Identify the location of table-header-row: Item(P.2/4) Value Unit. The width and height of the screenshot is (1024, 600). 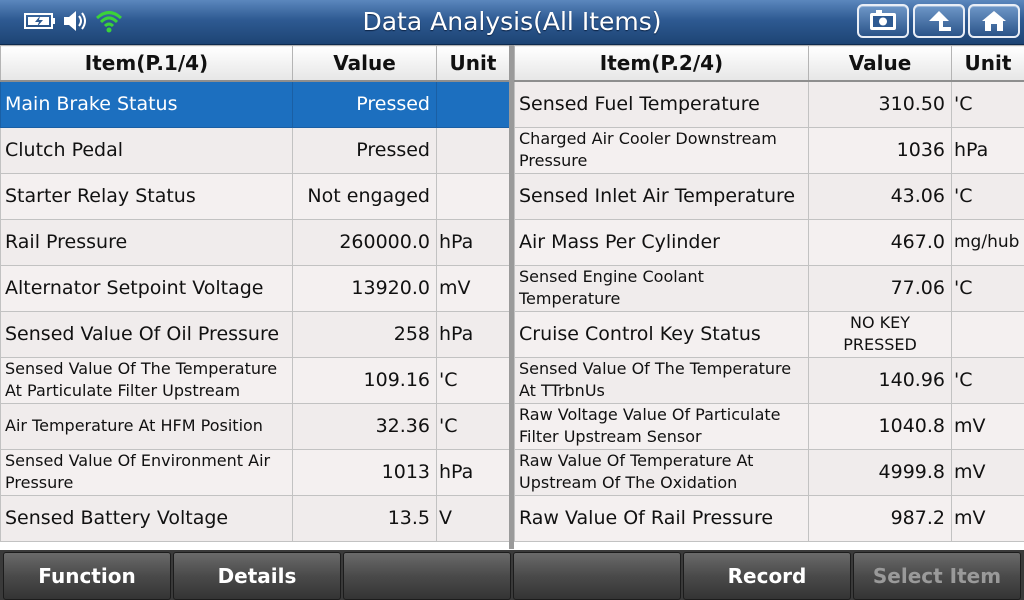
(769, 63).